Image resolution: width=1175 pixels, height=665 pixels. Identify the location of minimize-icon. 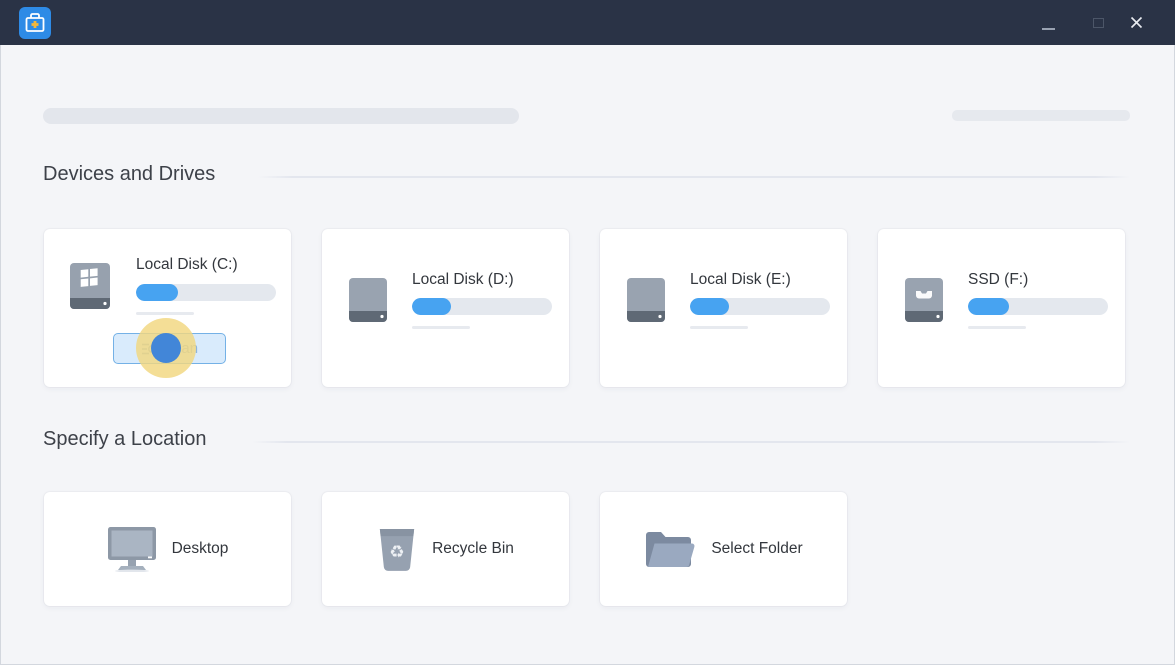
(1048, 28).